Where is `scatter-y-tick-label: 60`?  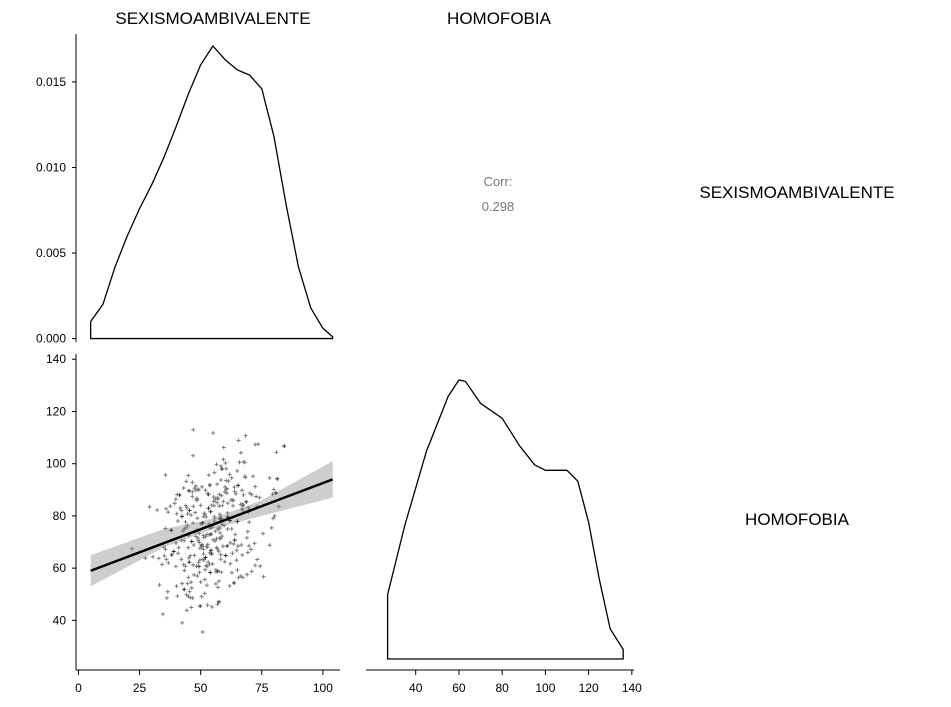
scatter-y-tick-label: 60 is located at coordinates (60, 568).